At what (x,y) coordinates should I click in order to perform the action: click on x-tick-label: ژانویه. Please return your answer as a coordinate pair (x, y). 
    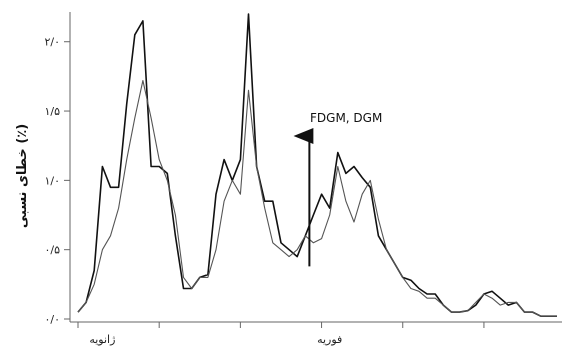
    Looking at the image, I should click on (102, 339).